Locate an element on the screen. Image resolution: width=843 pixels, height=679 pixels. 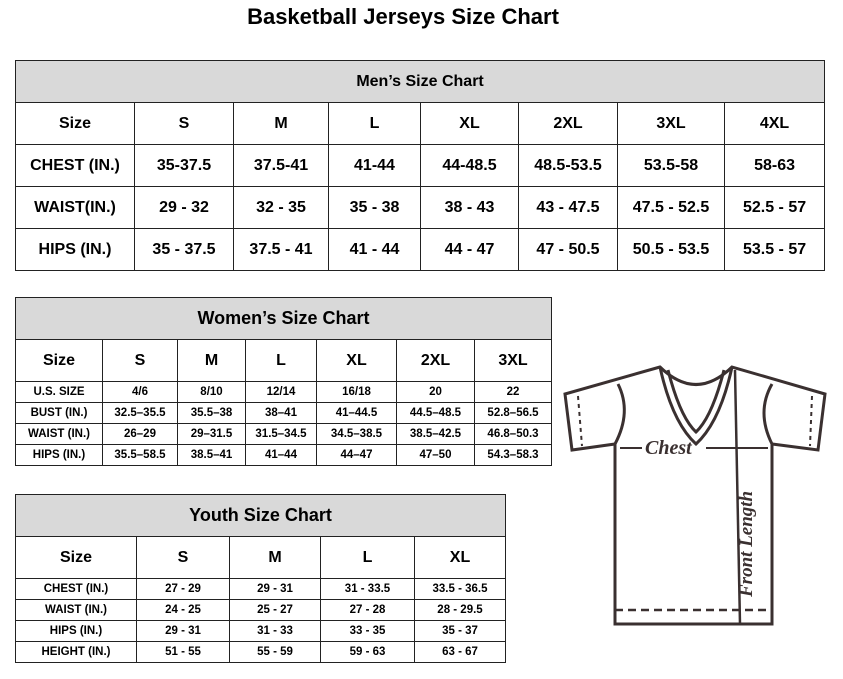
row-label: HEIGHT (IN.) is located at coordinates (76, 652).